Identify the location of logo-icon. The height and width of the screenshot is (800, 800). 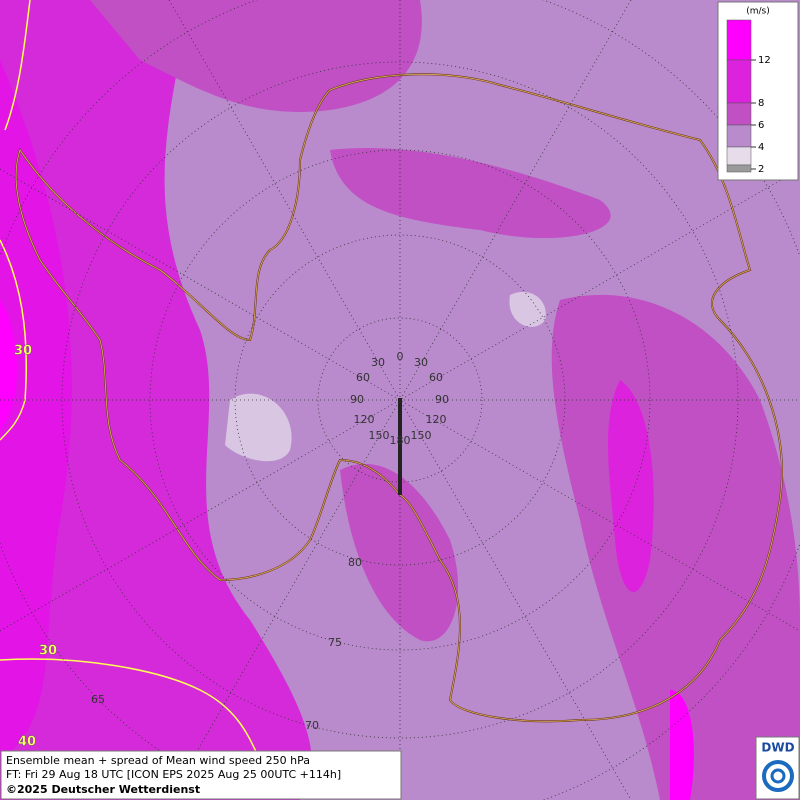
(778, 776).